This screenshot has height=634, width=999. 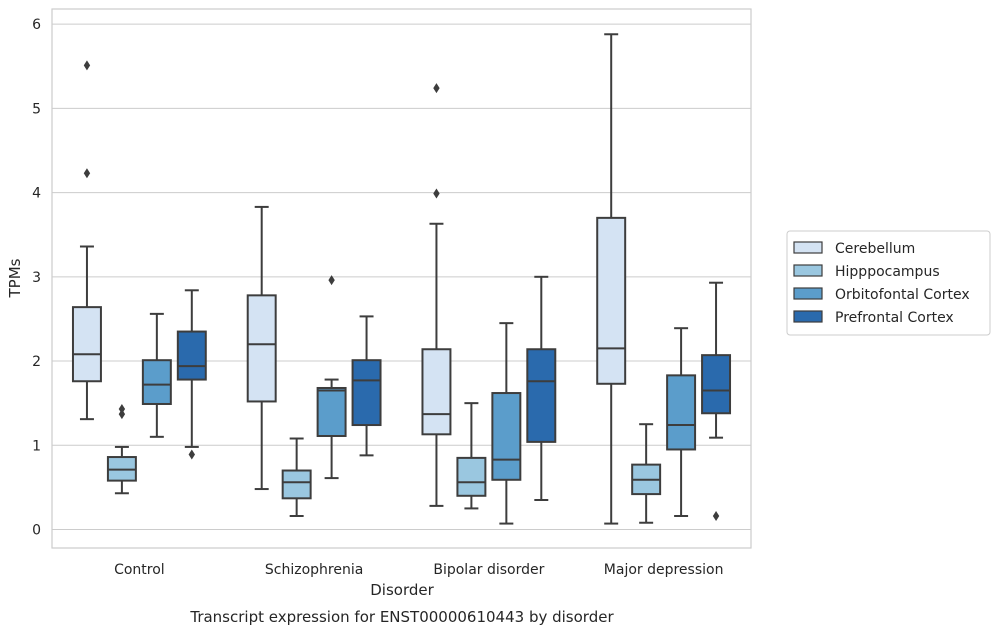 I want to click on x-tick-label: Bipolar disorder, so click(x=488, y=570).